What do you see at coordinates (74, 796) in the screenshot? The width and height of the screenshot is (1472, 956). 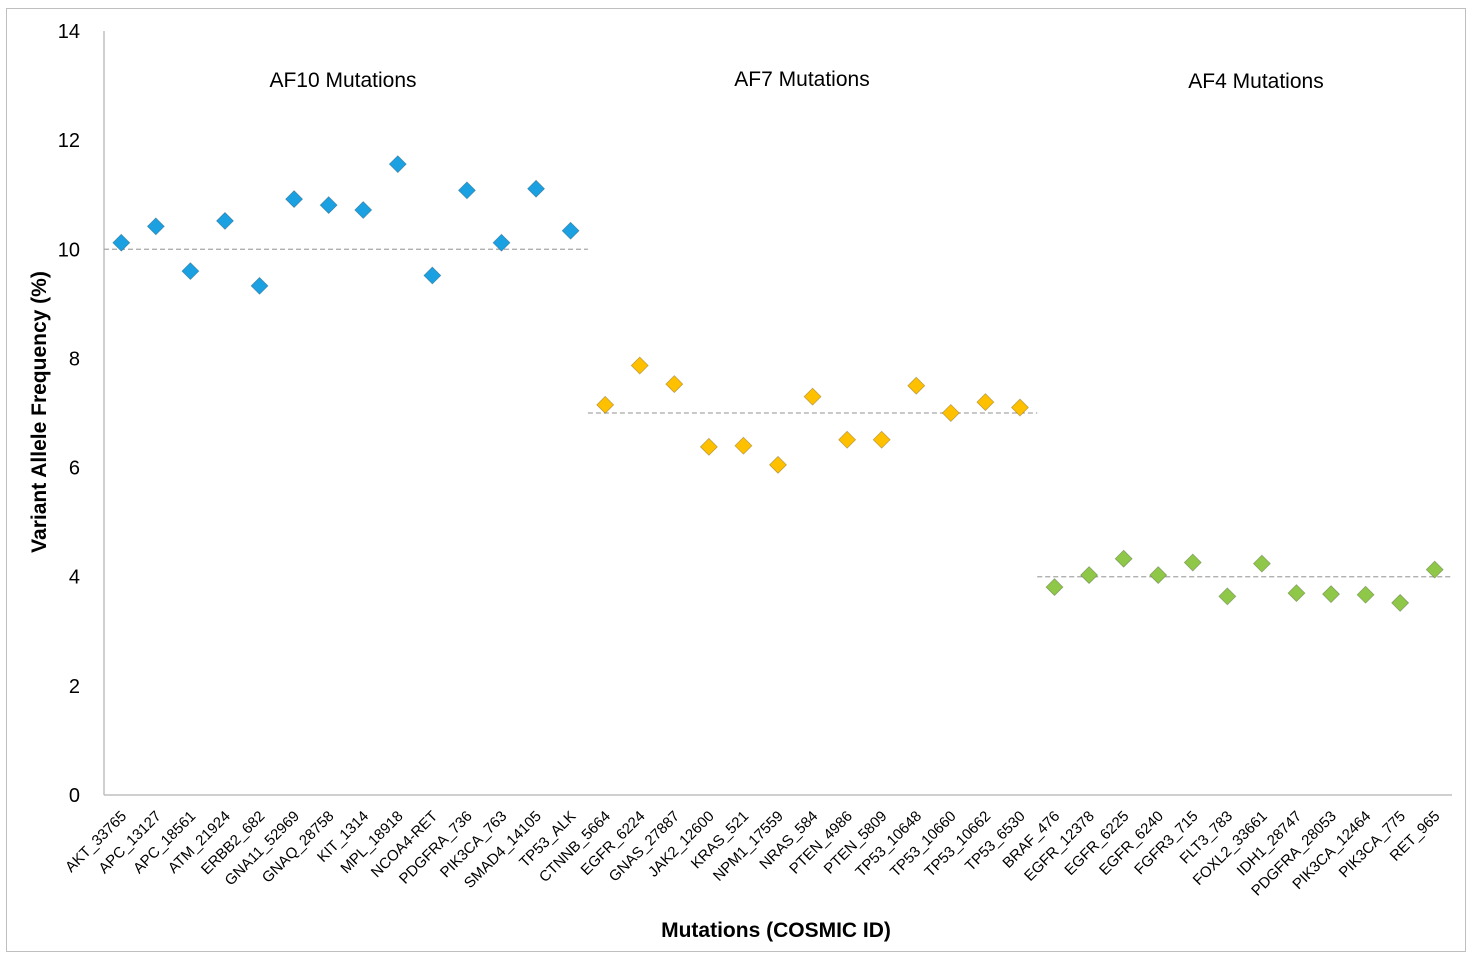 I see `y-tick-label: 0` at bounding box center [74, 796].